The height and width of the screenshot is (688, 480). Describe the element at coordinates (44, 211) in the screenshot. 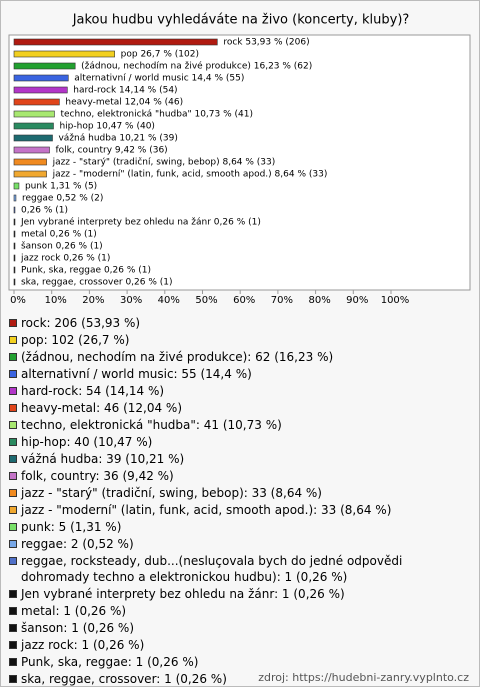

I see `bar-label: 0,26 % (1)` at that location.